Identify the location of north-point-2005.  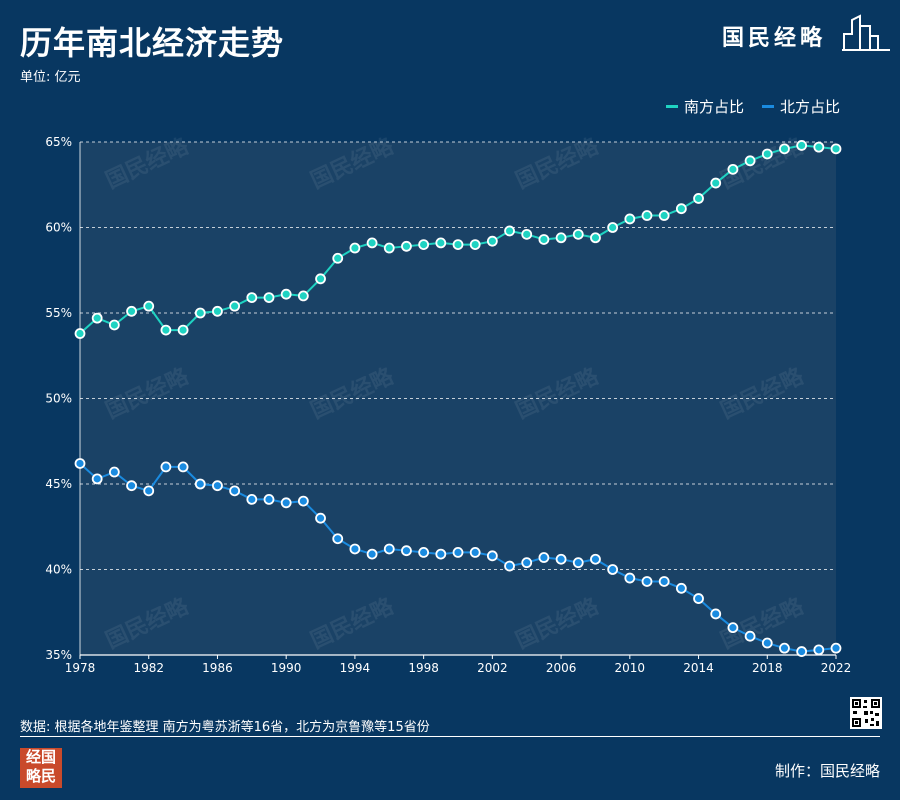
(544, 557).